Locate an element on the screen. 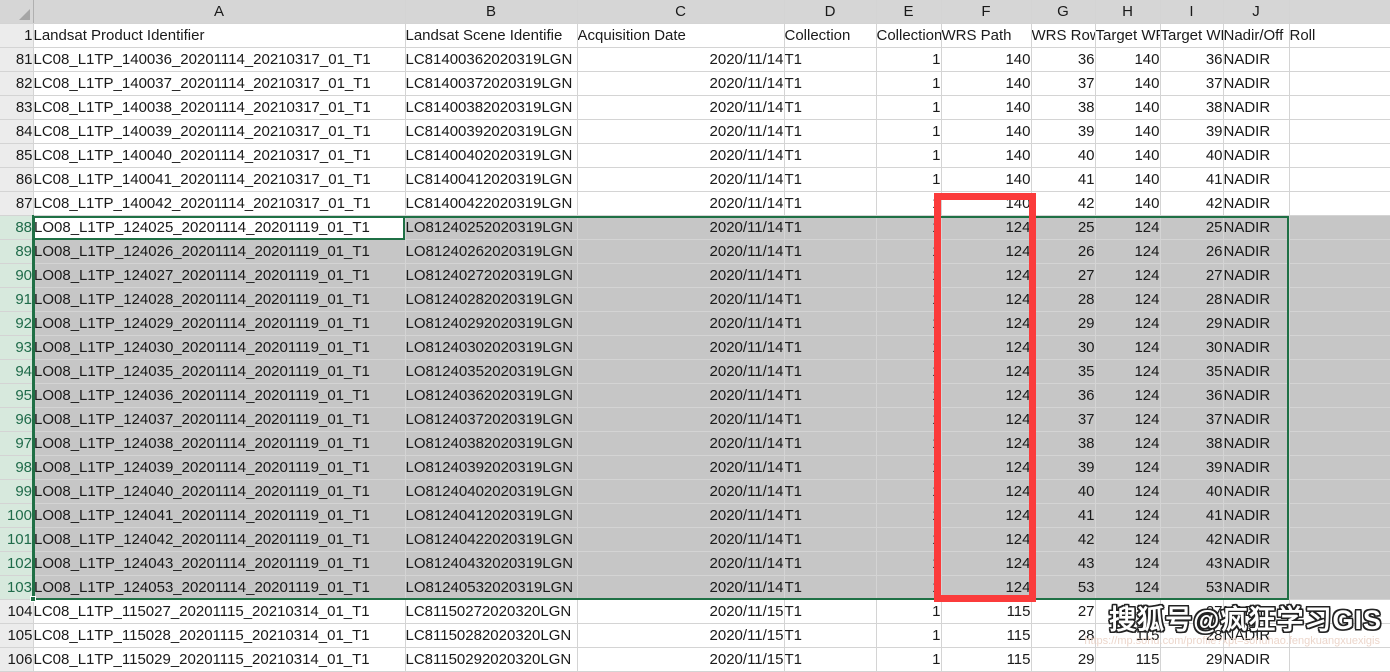 The width and height of the screenshot is (1390, 672). cell-e90: 1 is located at coordinates (909, 275).